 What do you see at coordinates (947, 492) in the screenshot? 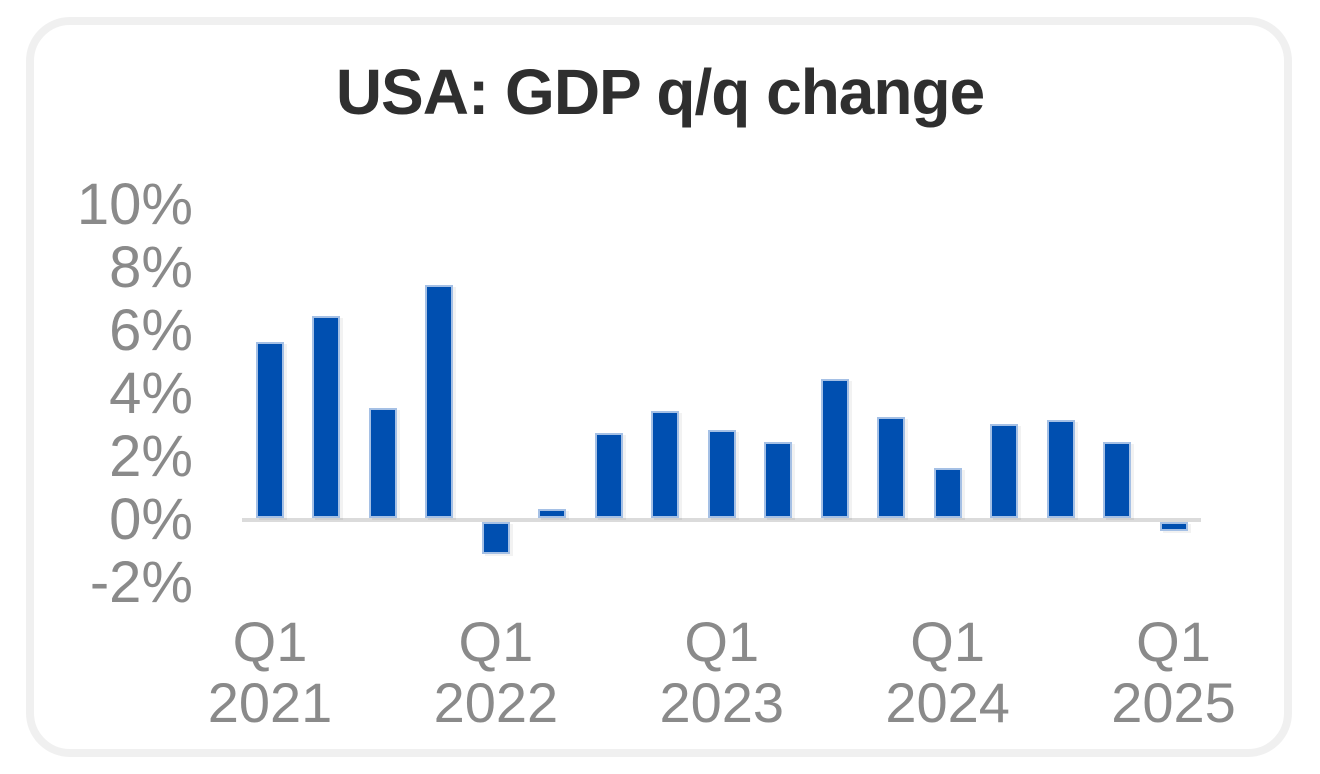
I see `bar-q1-2024` at bounding box center [947, 492].